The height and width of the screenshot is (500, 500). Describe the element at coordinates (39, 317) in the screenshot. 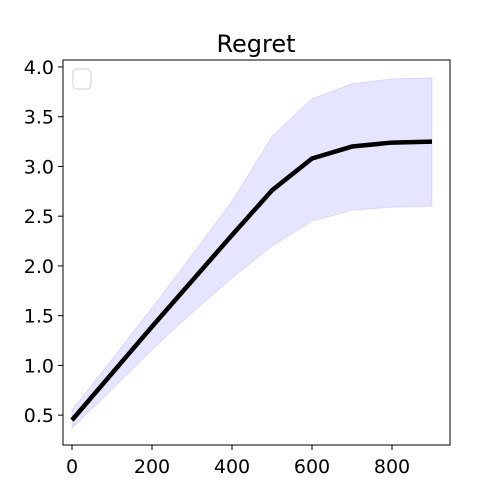

I see `y-tick-label: 1.5` at that location.